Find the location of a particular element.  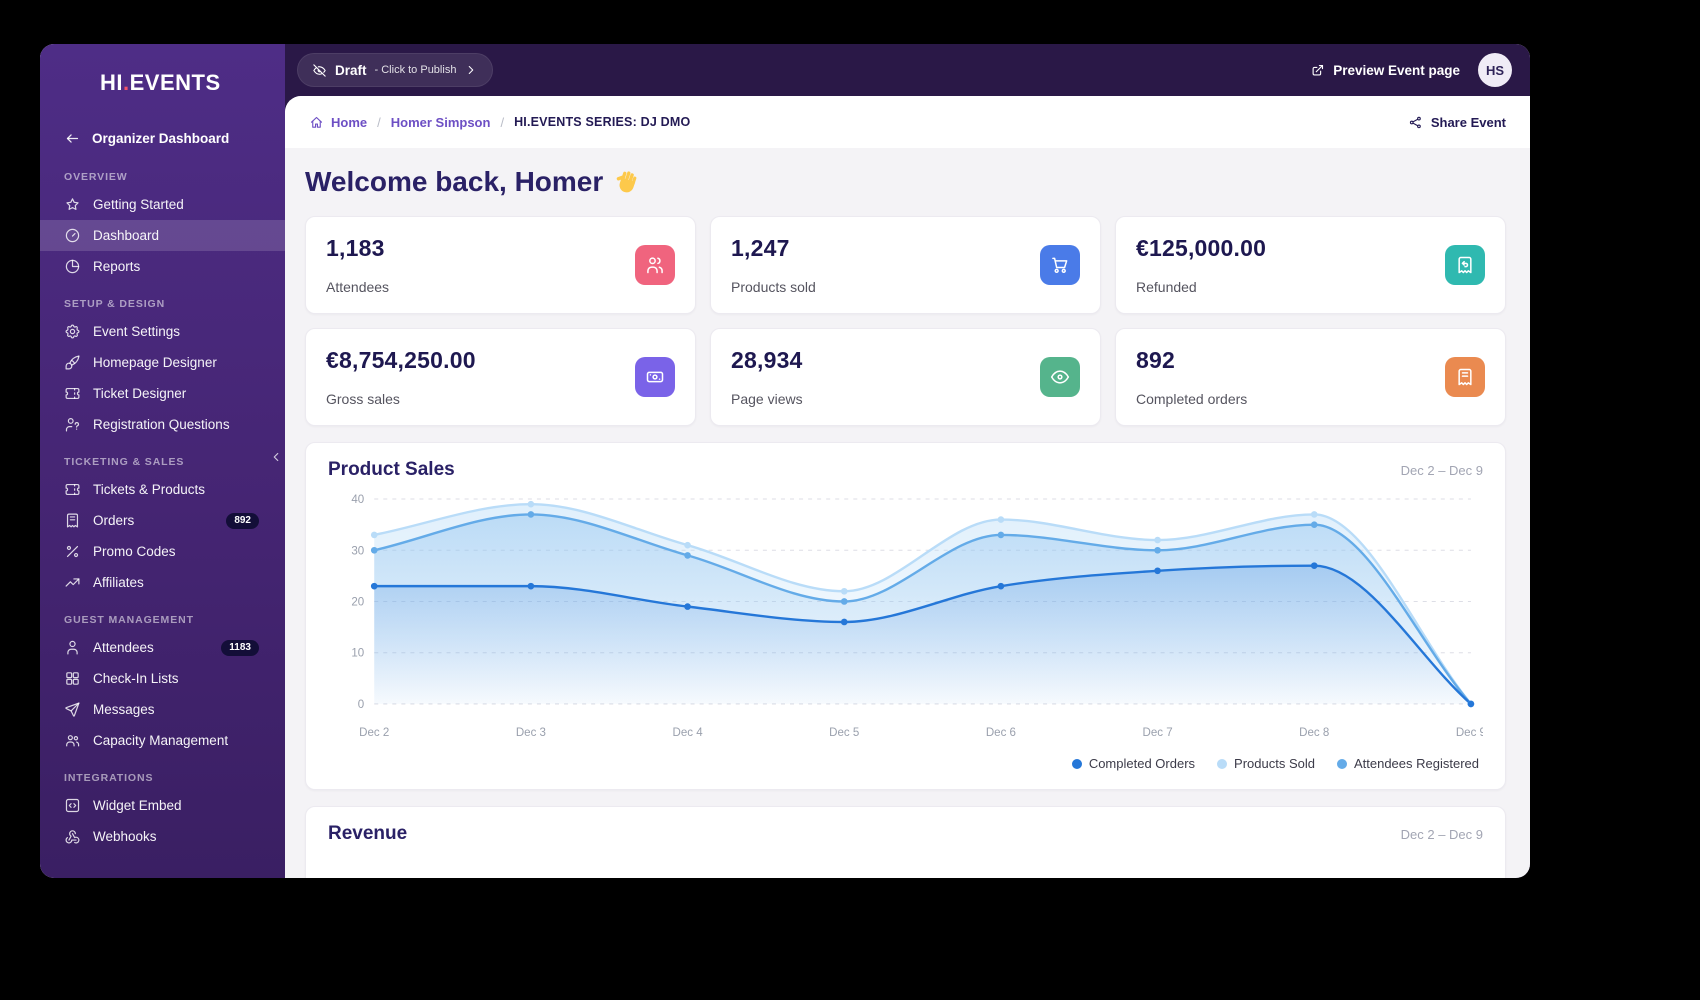

sidebar-item-webhooks: Webhooks is located at coordinates (162, 836).